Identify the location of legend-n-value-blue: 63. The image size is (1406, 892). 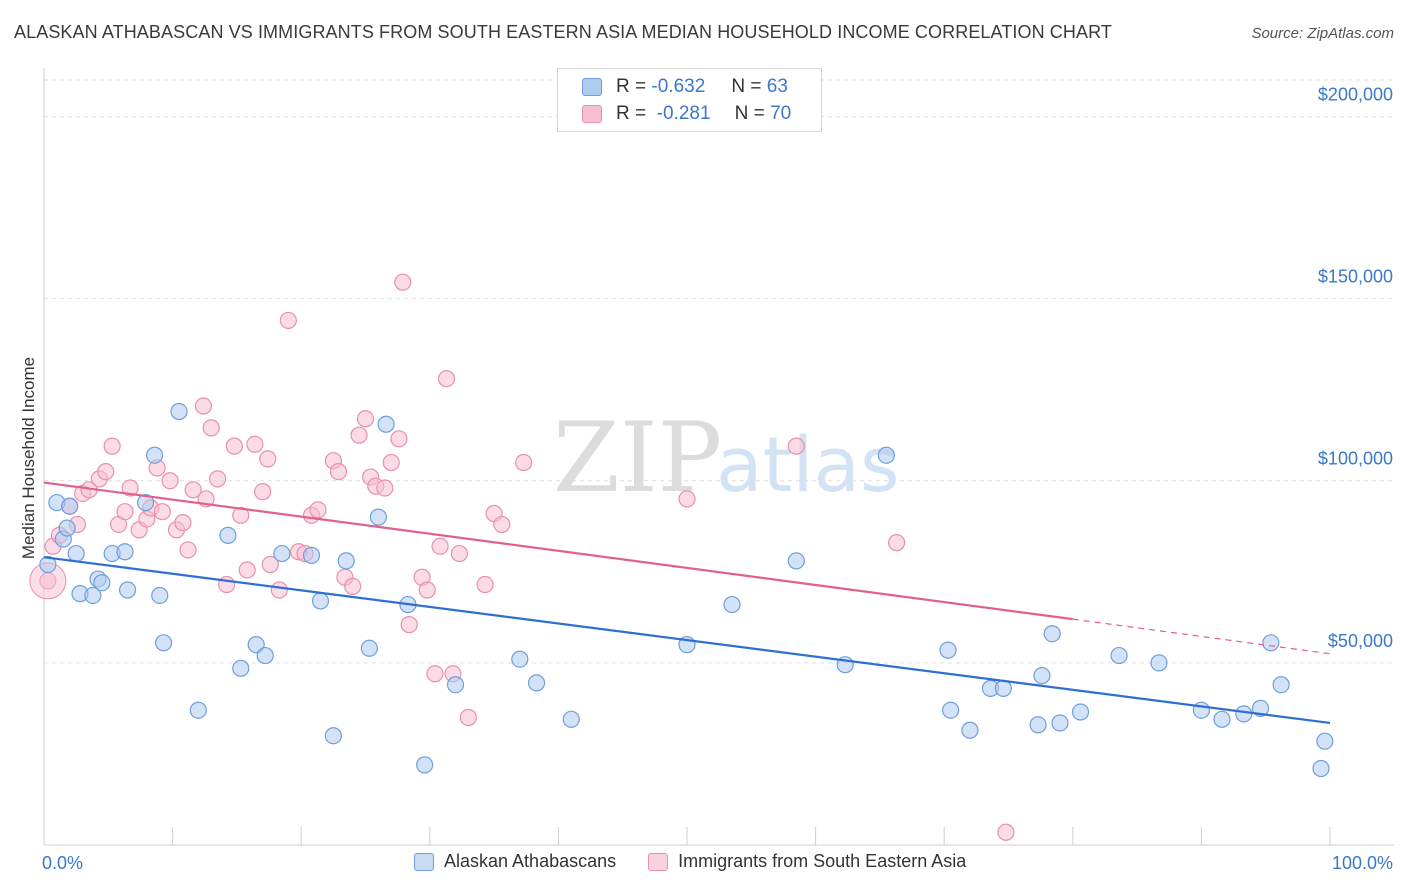
(777, 86).